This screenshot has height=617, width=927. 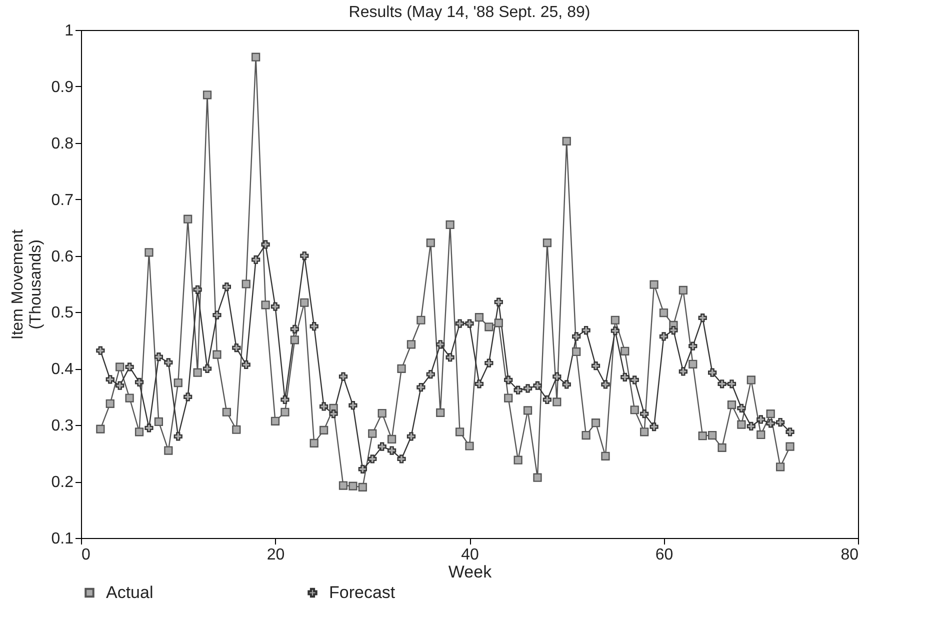 What do you see at coordinates (86, 555) in the screenshot?
I see `x-tick-label: 0` at bounding box center [86, 555].